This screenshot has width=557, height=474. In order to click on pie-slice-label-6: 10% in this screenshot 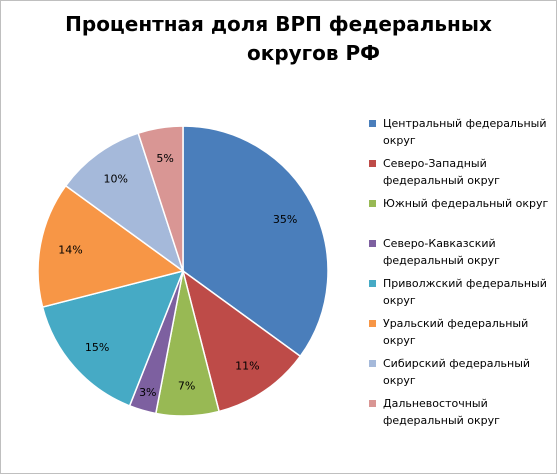, I will do `click(115, 178)`.